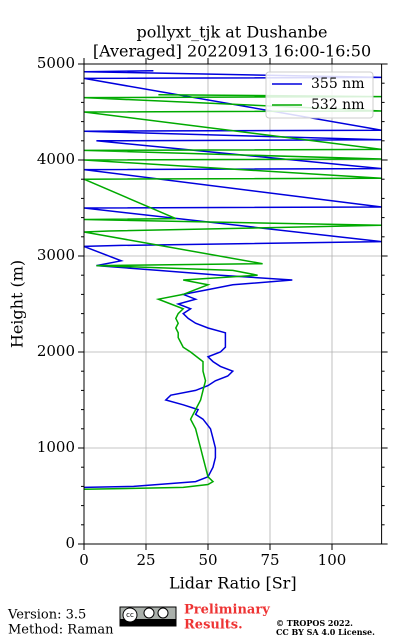 This screenshot has width=400, height=640. What do you see at coordinates (56, 159) in the screenshot?
I see `y-tick-label: 4000` at bounding box center [56, 159].